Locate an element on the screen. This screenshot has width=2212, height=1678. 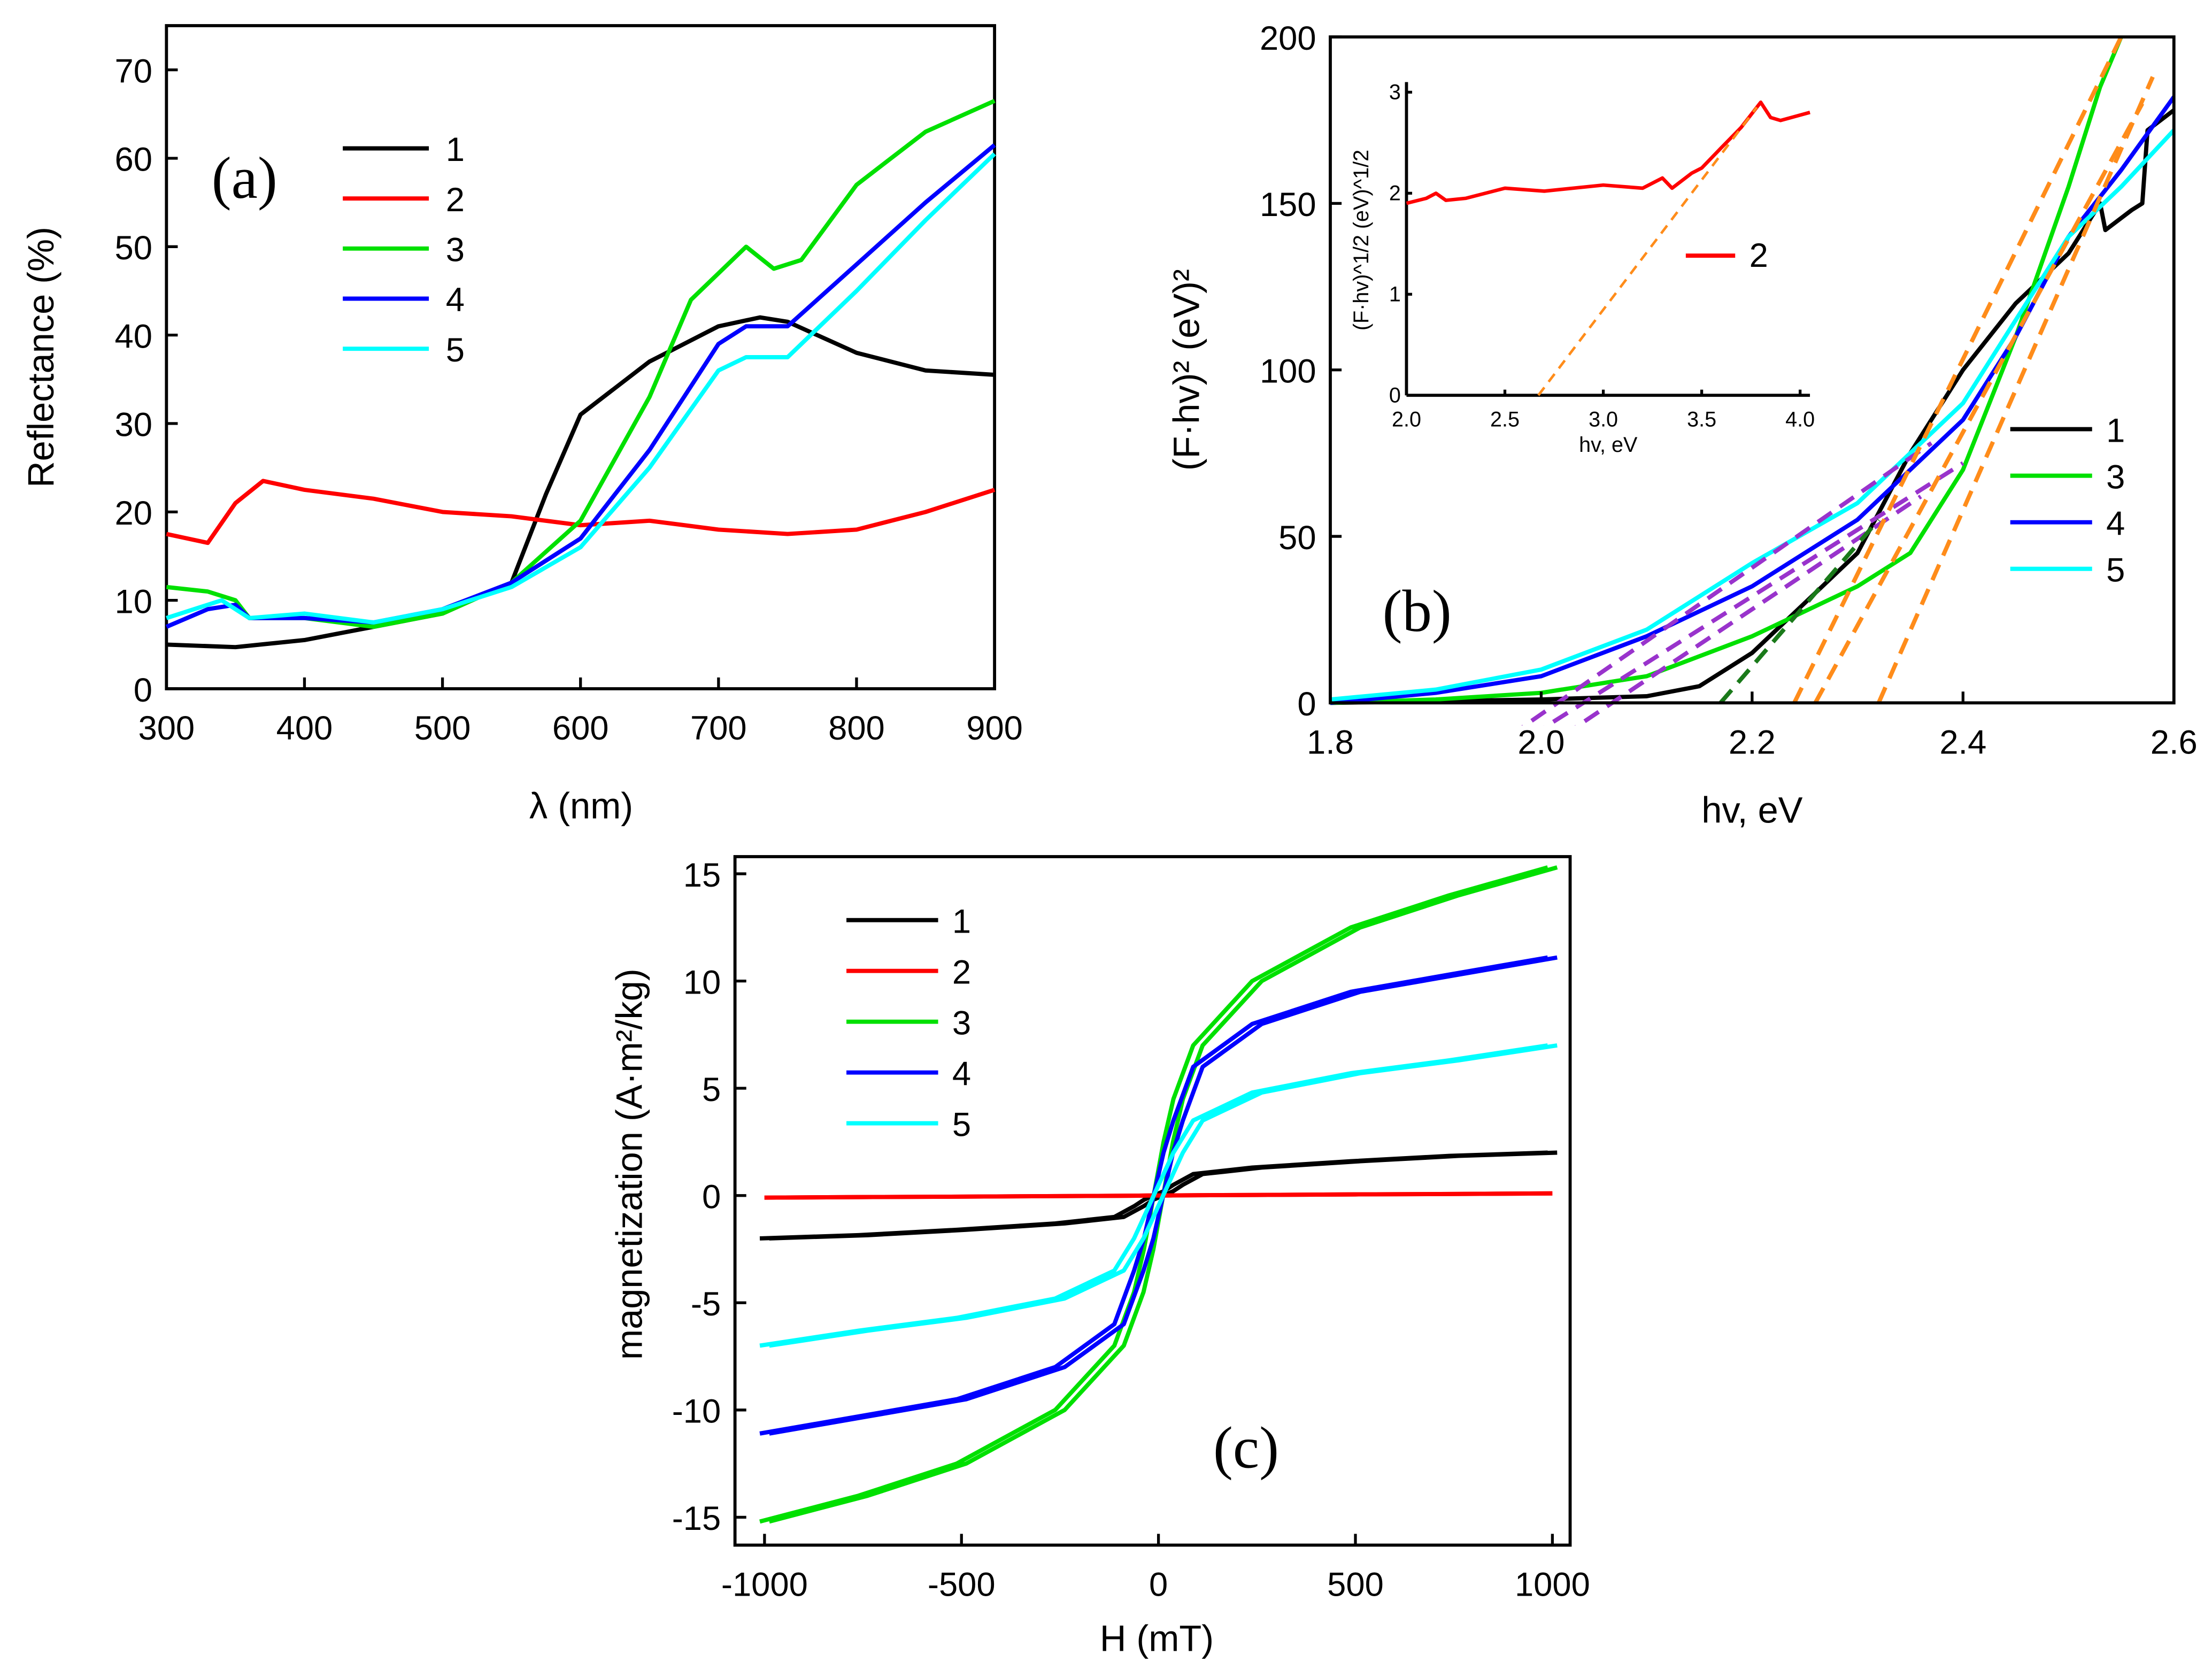
a-legend-label: 2 is located at coordinates (455, 200).